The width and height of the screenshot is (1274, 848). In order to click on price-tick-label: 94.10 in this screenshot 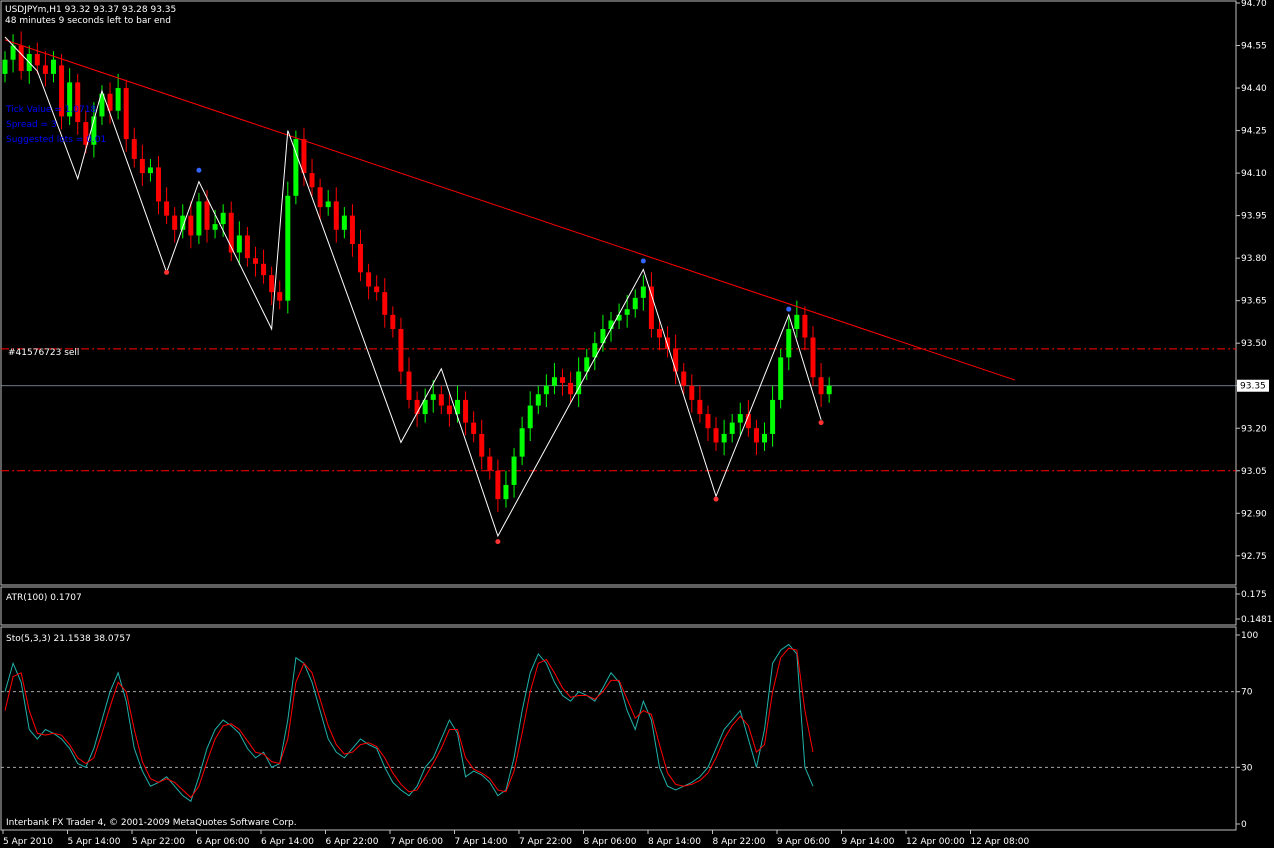, I will do `click(1254, 174)`.